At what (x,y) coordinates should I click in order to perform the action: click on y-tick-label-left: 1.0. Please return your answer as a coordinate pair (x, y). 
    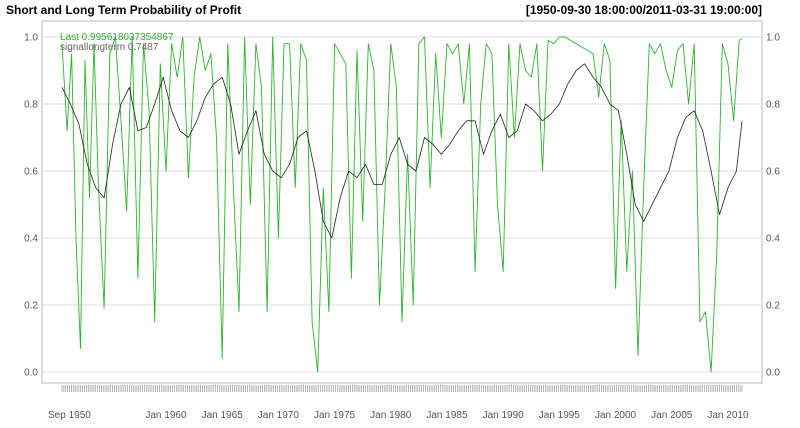
    Looking at the image, I should click on (31, 38).